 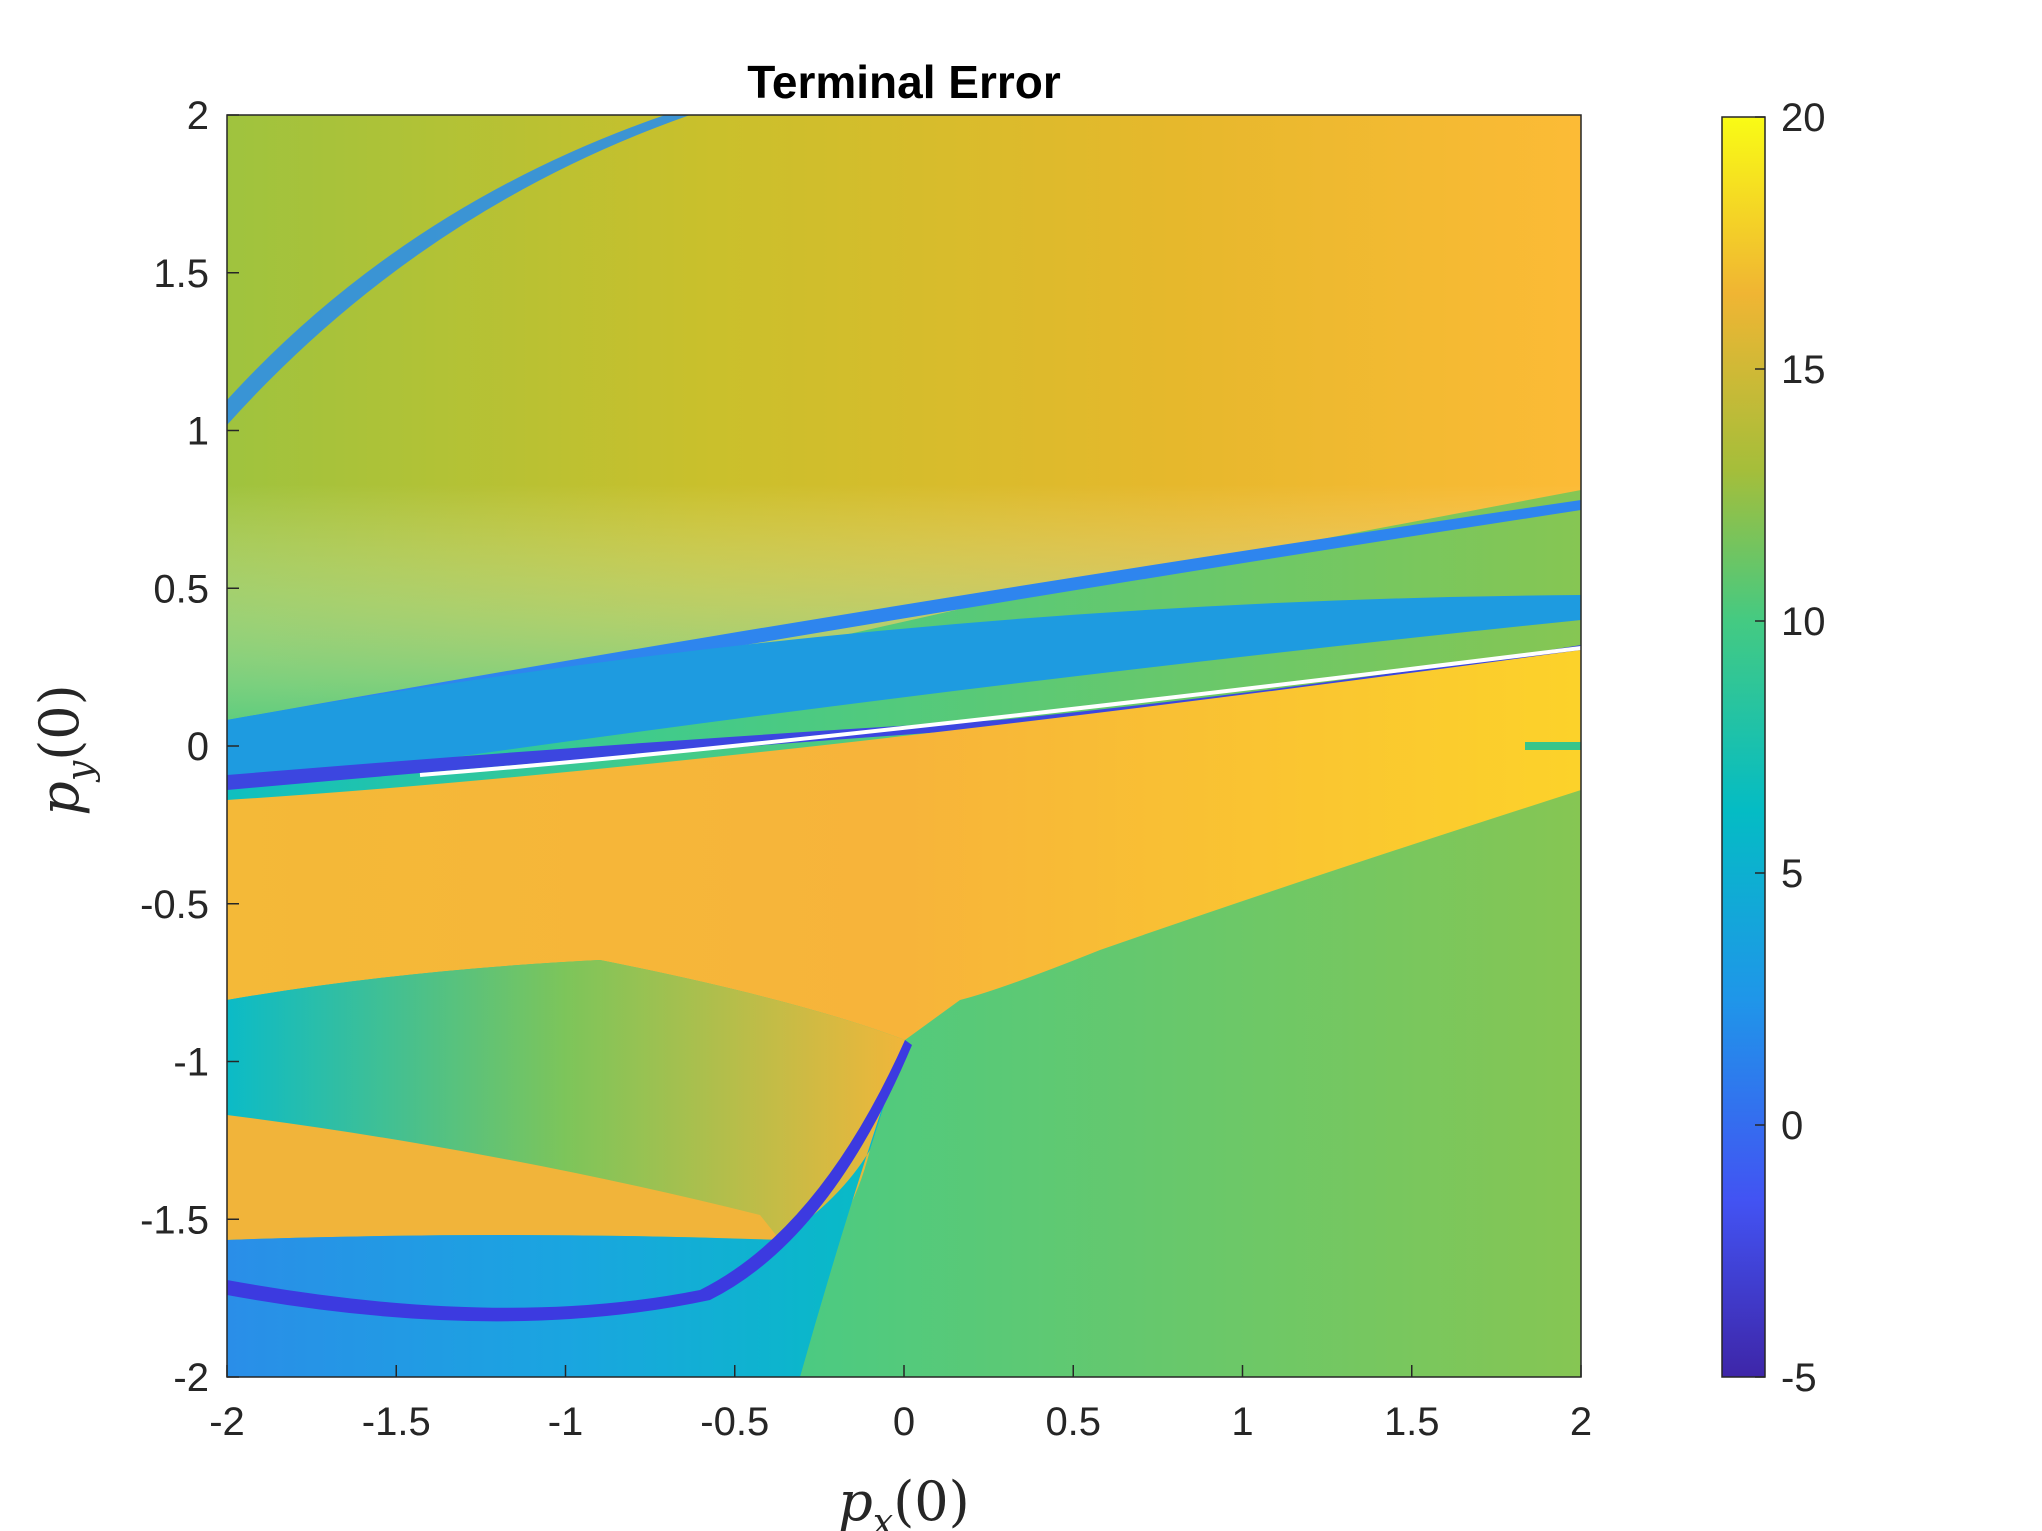 I want to click on y-tick-label: 2, so click(x=198, y=116).